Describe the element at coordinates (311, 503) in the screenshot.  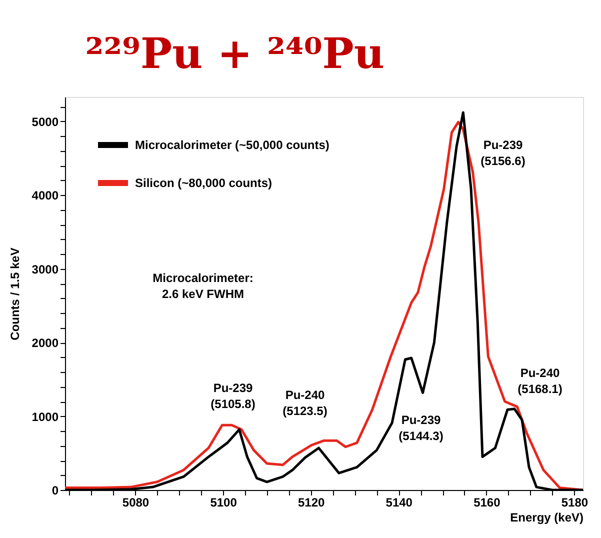
I see `x-tick-label: 5120` at that location.